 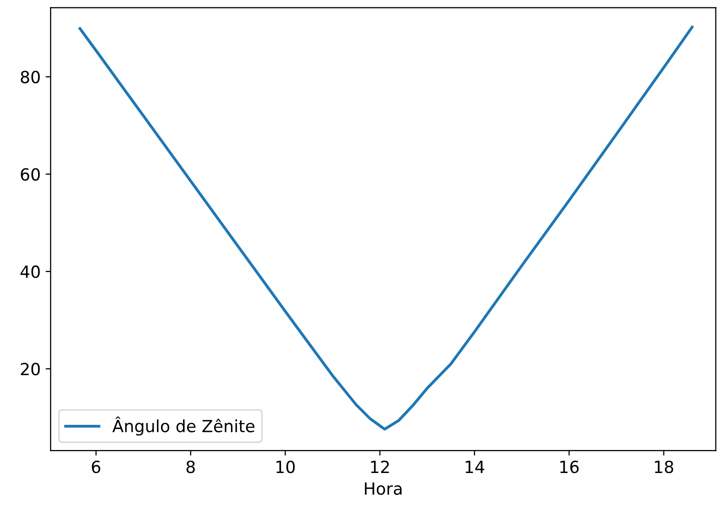 I want to click on x-tick-label: 14, so click(x=475, y=466).